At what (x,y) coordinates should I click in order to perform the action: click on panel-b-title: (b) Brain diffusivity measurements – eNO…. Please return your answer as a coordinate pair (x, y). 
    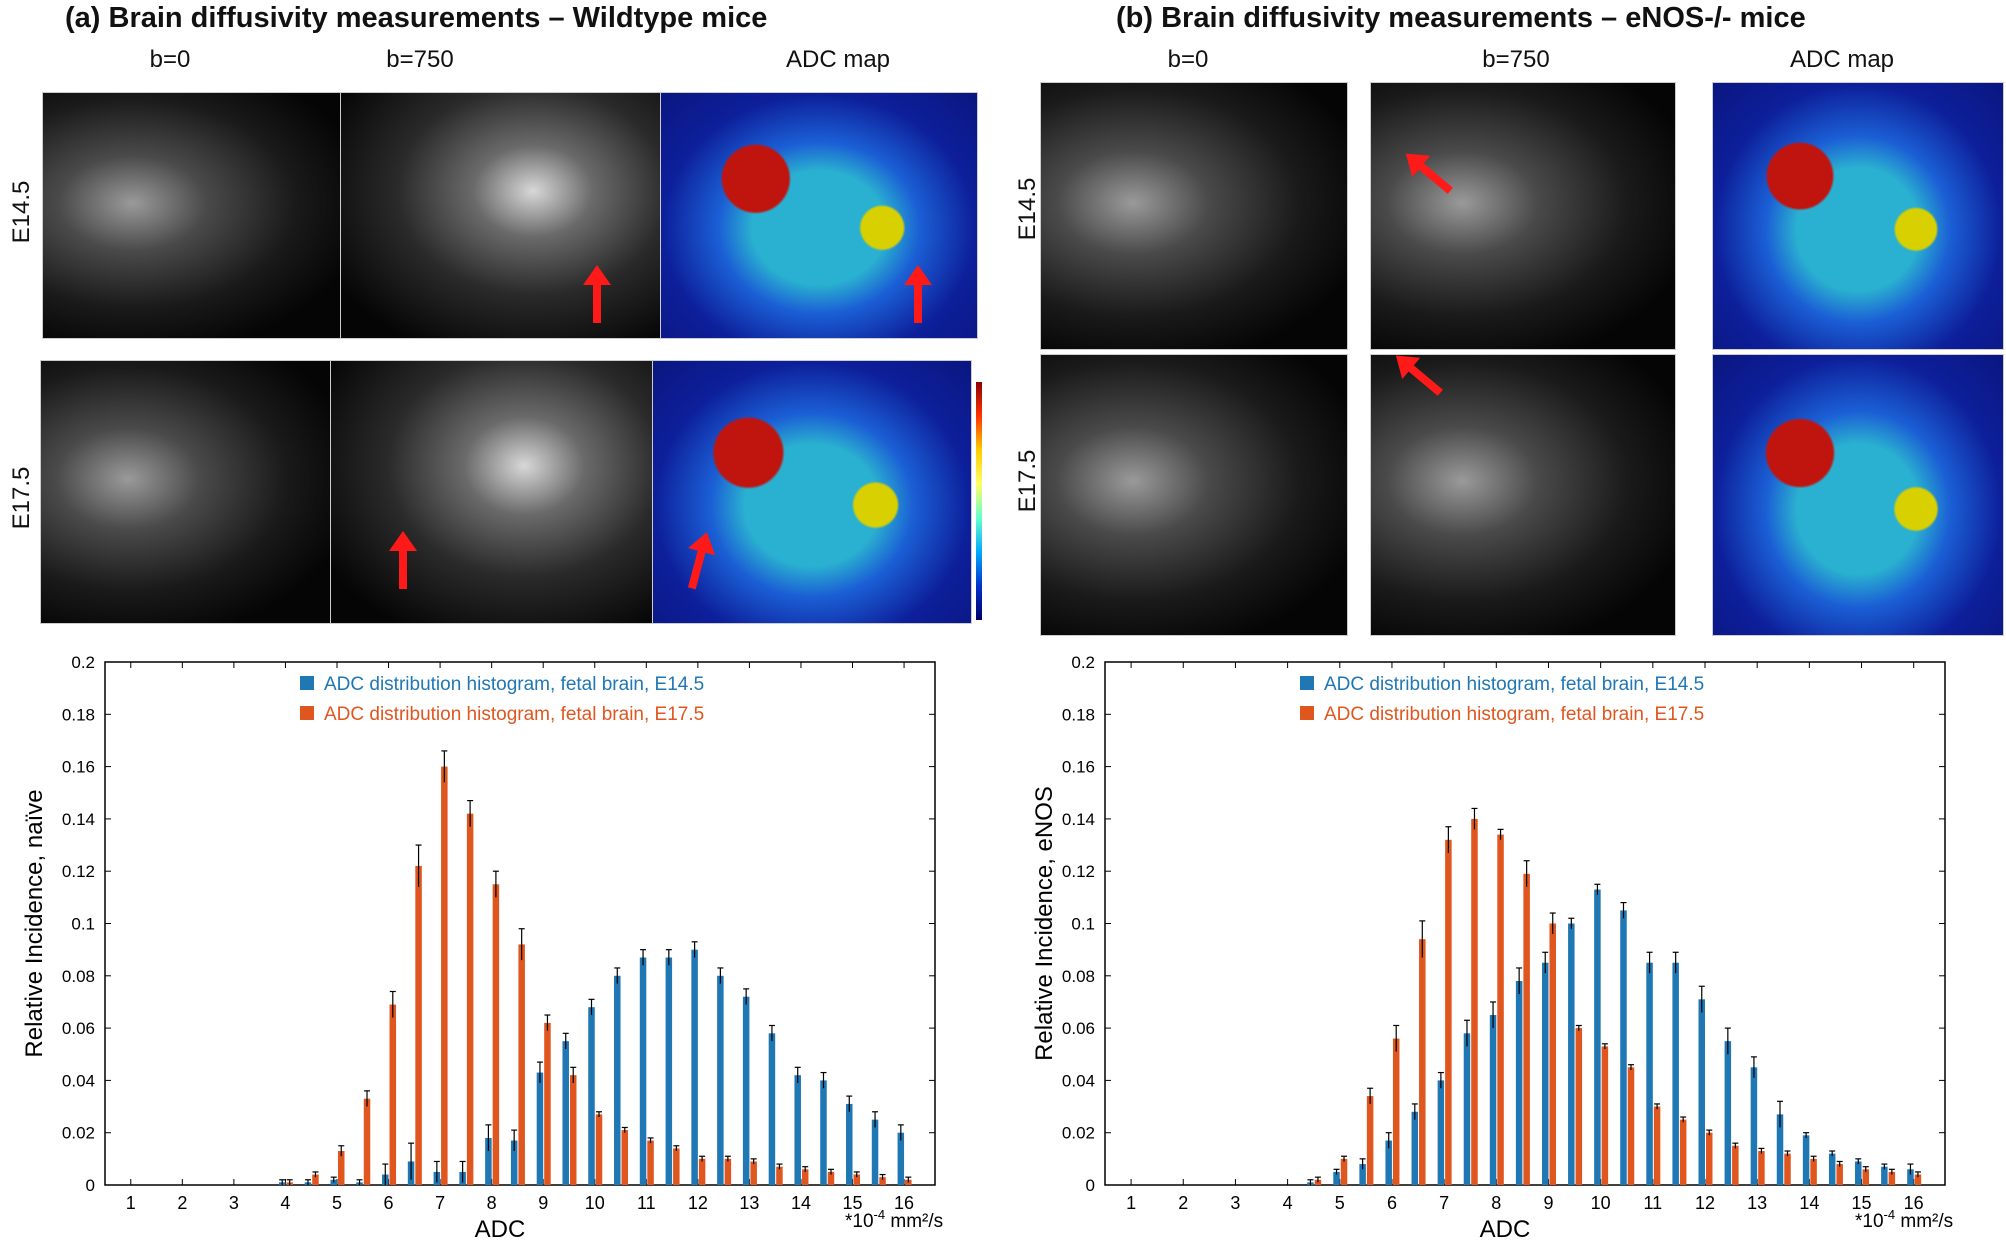
    Looking at the image, I should click on (1461, 18).